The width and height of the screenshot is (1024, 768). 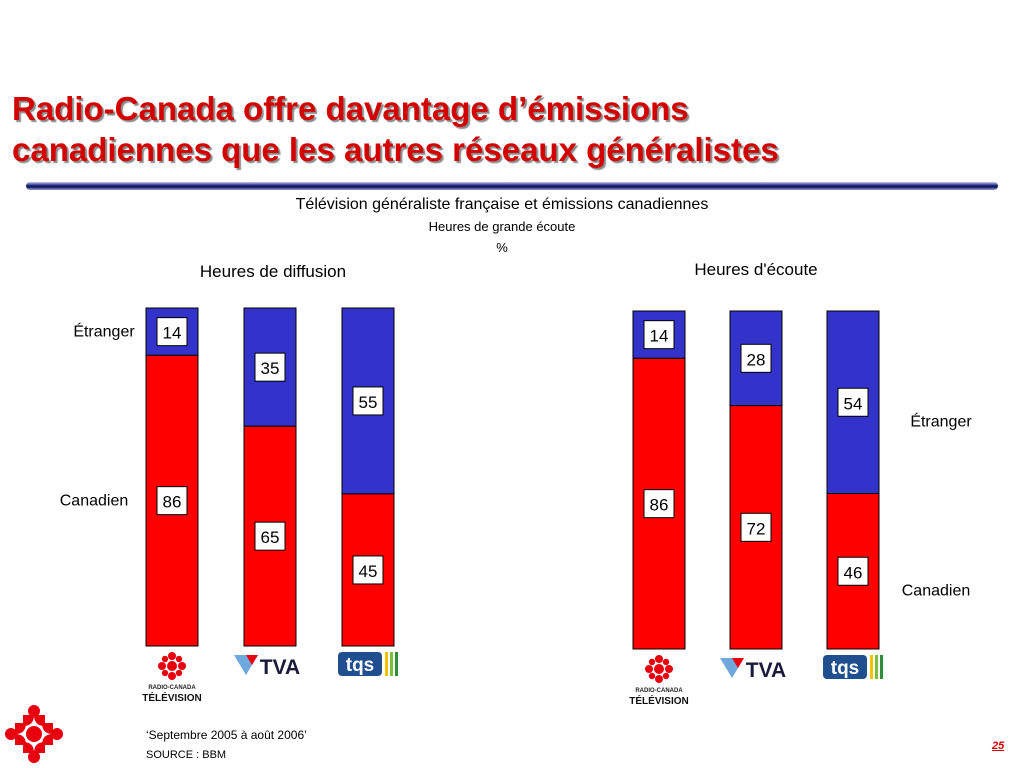 What do you see at coordinates (186, 755) in the screenshot?
I see `source-note: SOURCE : BBM` at bounding box center [186, 755].